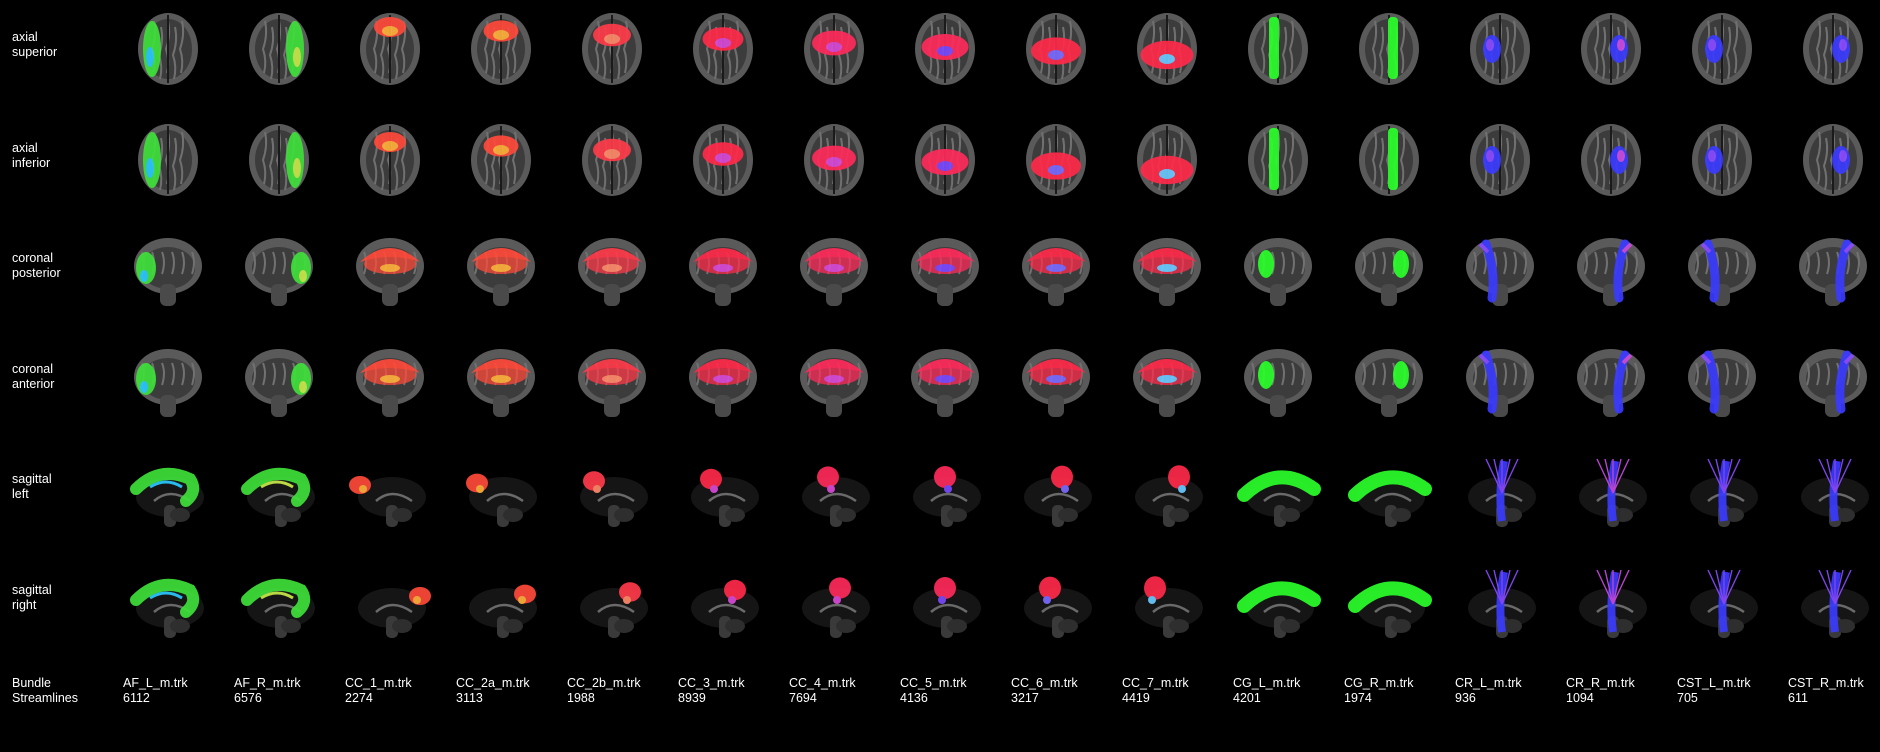  What do you see at coordinates (155, 683) in the screenshot?
I see `bundle-name: AF_L_m.trk` at bounding box center [155, 683].